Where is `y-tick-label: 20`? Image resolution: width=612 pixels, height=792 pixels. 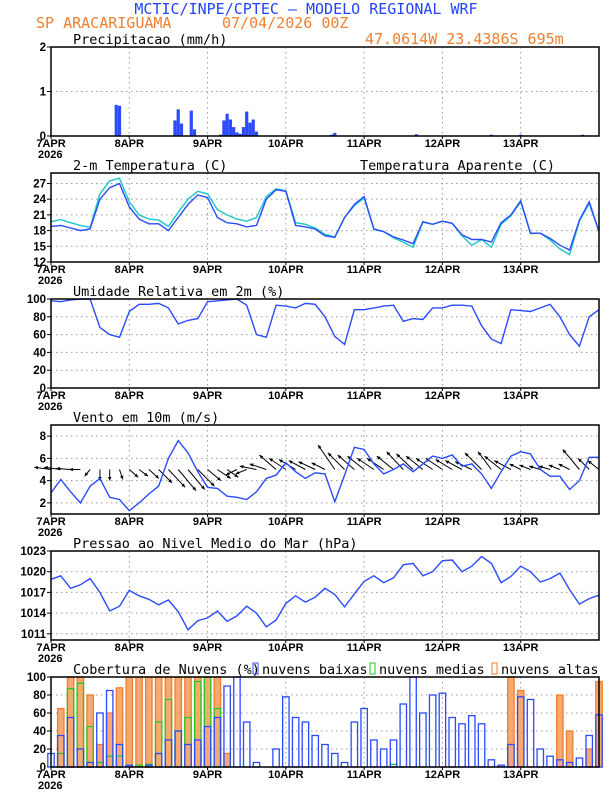
y-tick-label: 20 is located at coordinates (39, 371).